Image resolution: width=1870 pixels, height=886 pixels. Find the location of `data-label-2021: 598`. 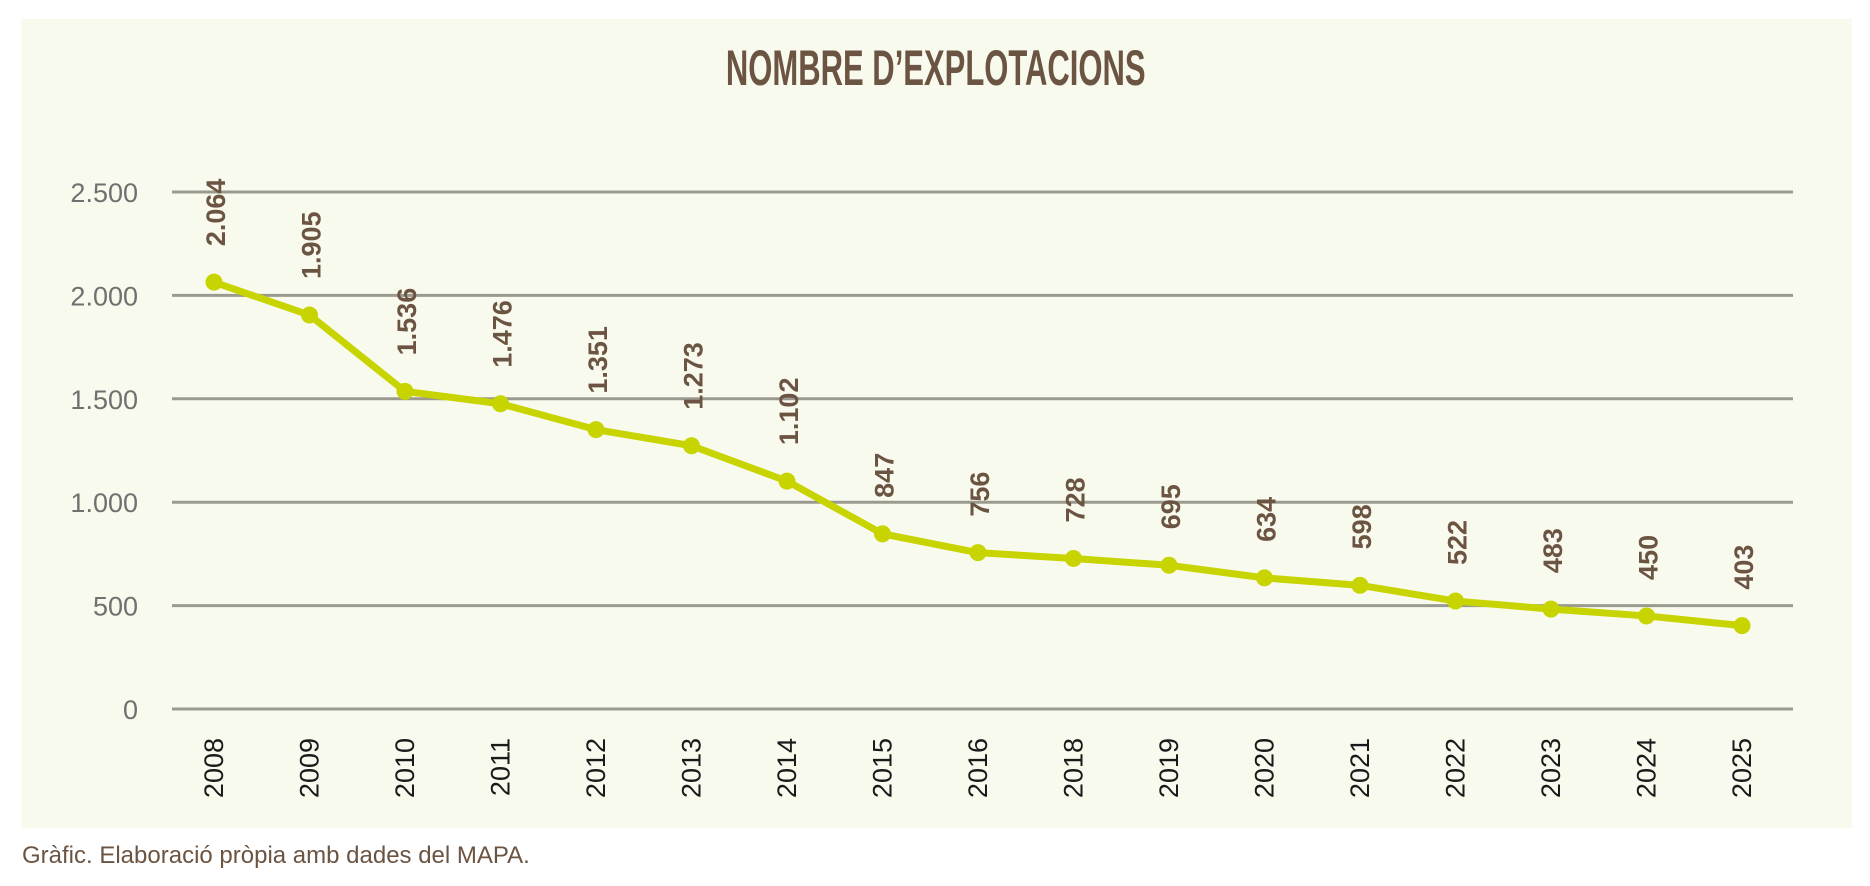

data-label-2021: 598 is located at coordinates (1362, 526).